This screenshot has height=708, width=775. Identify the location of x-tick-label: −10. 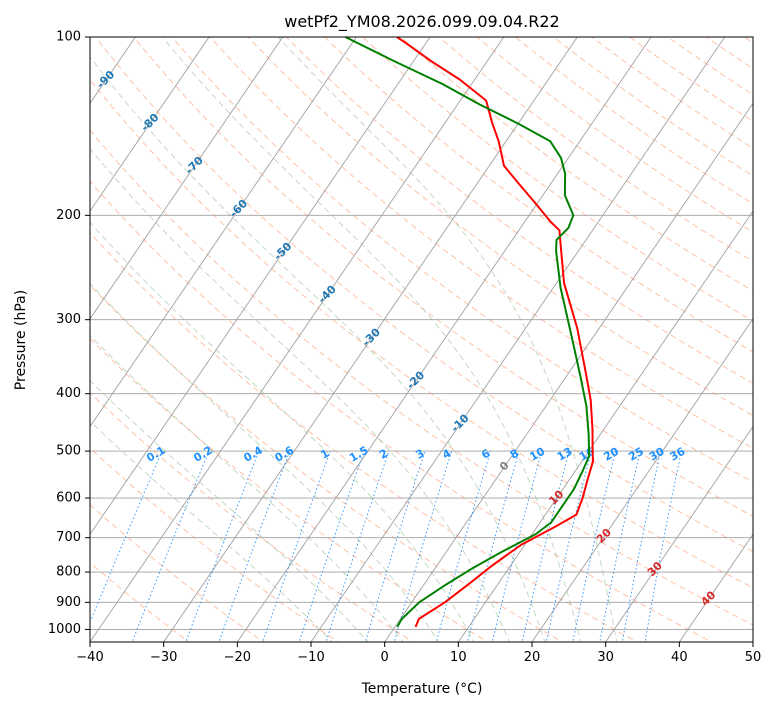
(310, 657).